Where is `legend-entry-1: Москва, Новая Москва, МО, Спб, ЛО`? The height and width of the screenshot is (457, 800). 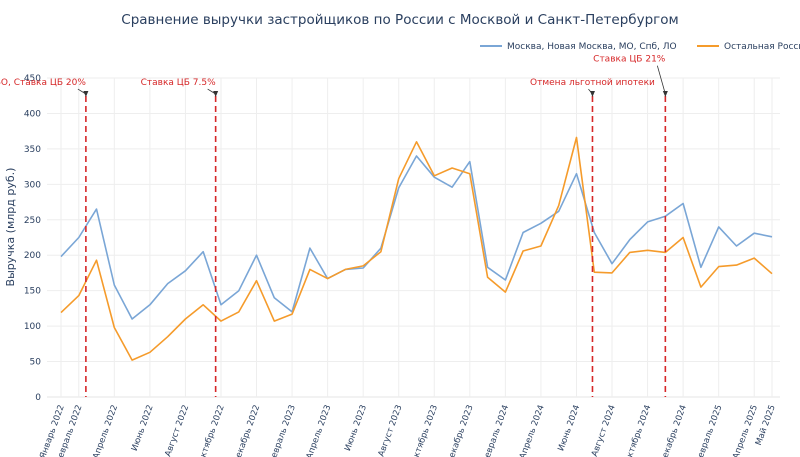 legend-entry-1: Москва, Новая Москва, МО, Спб, ЛО is located at coordinates (592, 47).